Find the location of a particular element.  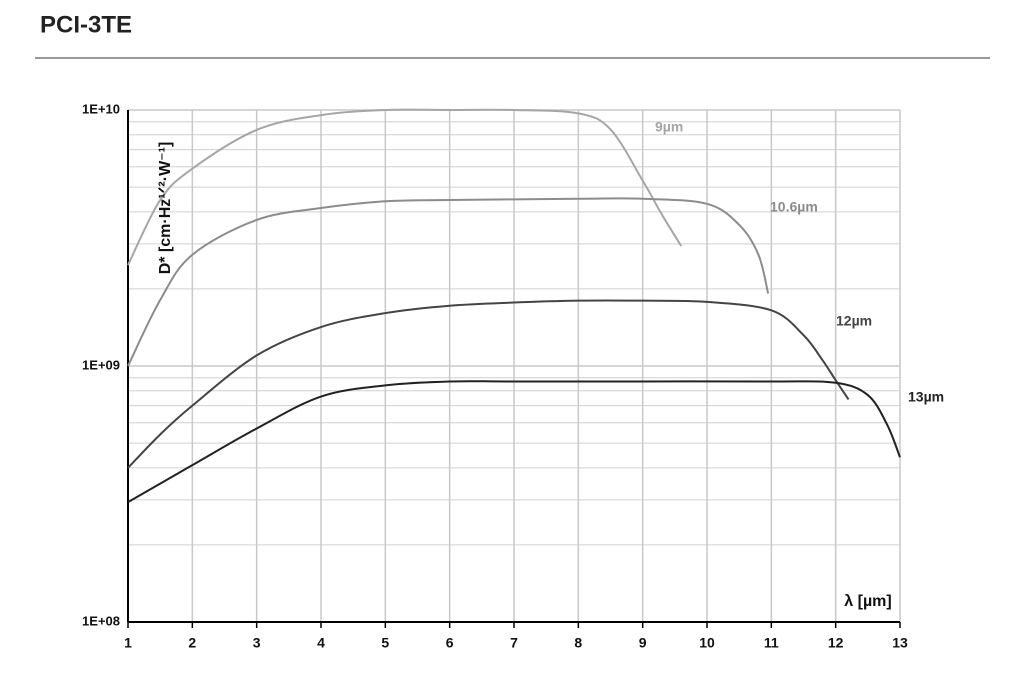

page-title: PCI-3TE is located at coordinates (86, 24).